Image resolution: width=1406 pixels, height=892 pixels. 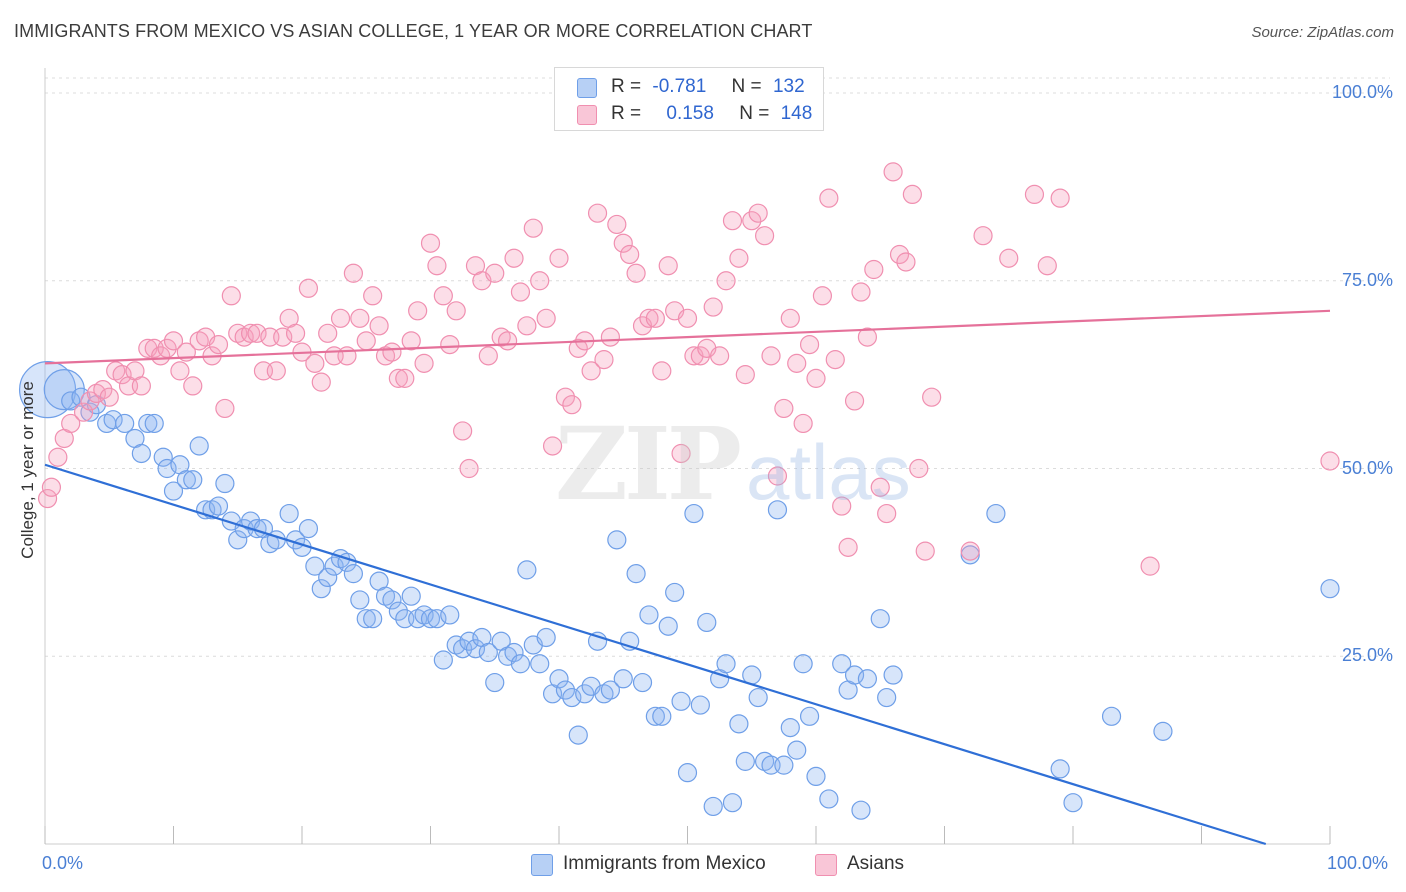 I want to click on legend-n-value: 132, so click(x=788, y=86).